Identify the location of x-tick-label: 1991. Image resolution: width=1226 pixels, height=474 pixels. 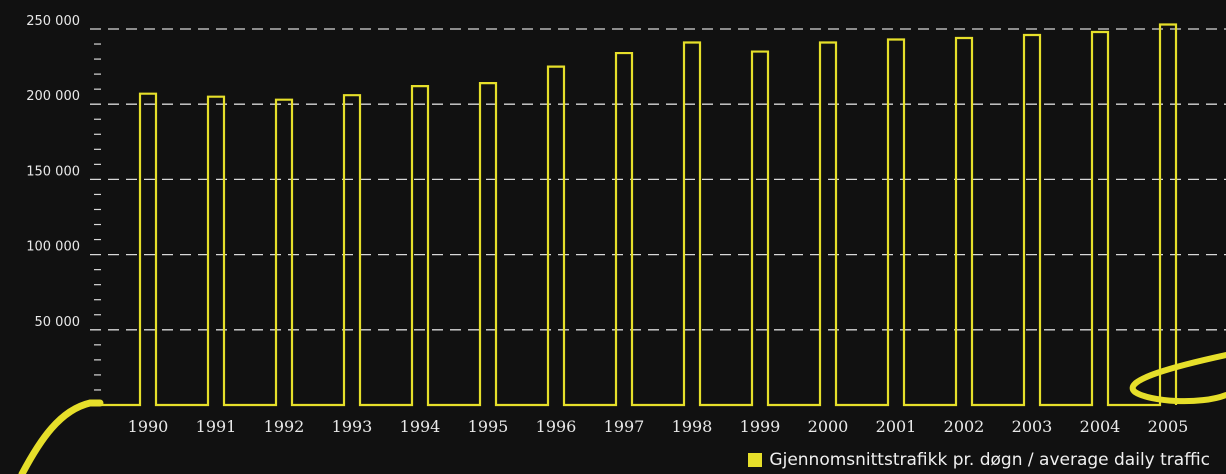
(216, 426).